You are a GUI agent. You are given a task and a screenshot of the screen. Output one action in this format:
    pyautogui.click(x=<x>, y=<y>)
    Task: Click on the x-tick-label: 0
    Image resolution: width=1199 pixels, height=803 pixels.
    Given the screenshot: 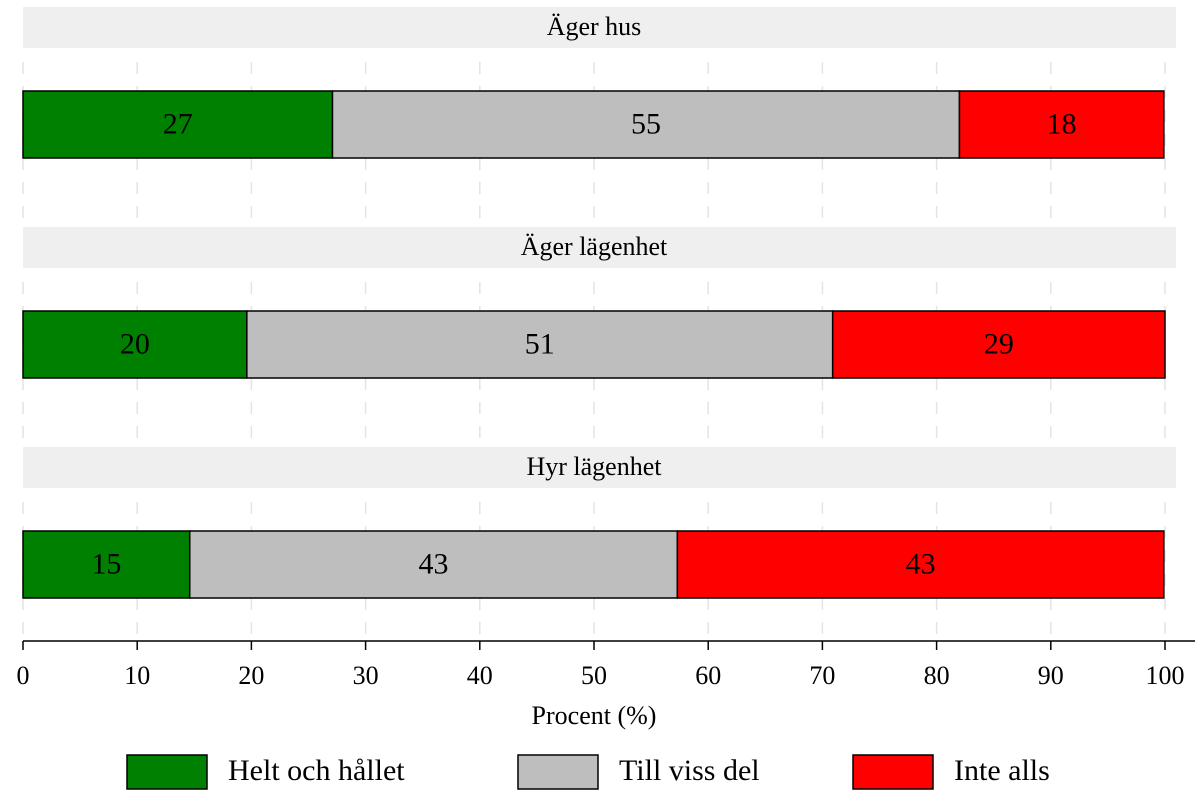 What is the action you would take?
    pyautogui.click(x=23, y=675)
    